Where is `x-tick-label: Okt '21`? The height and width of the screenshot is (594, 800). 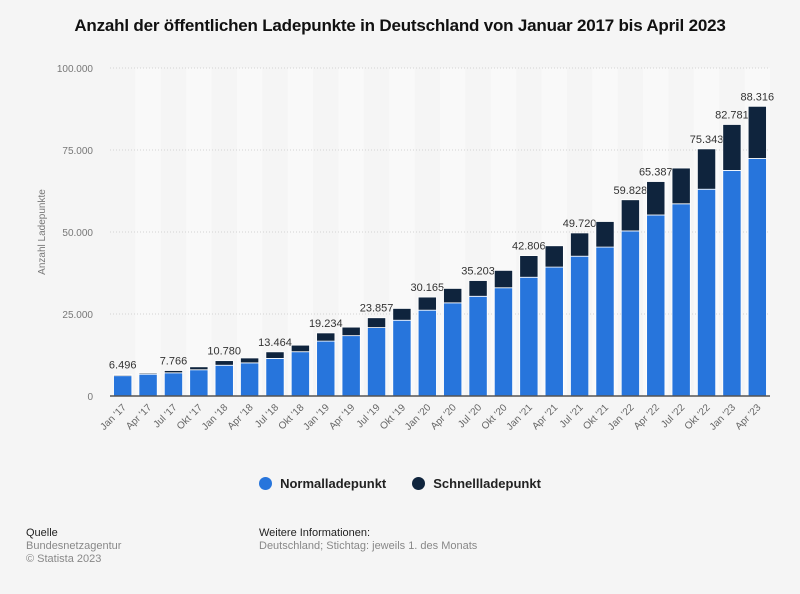 x-tick-label: Okt '21 is located at coordinates (596, 417).